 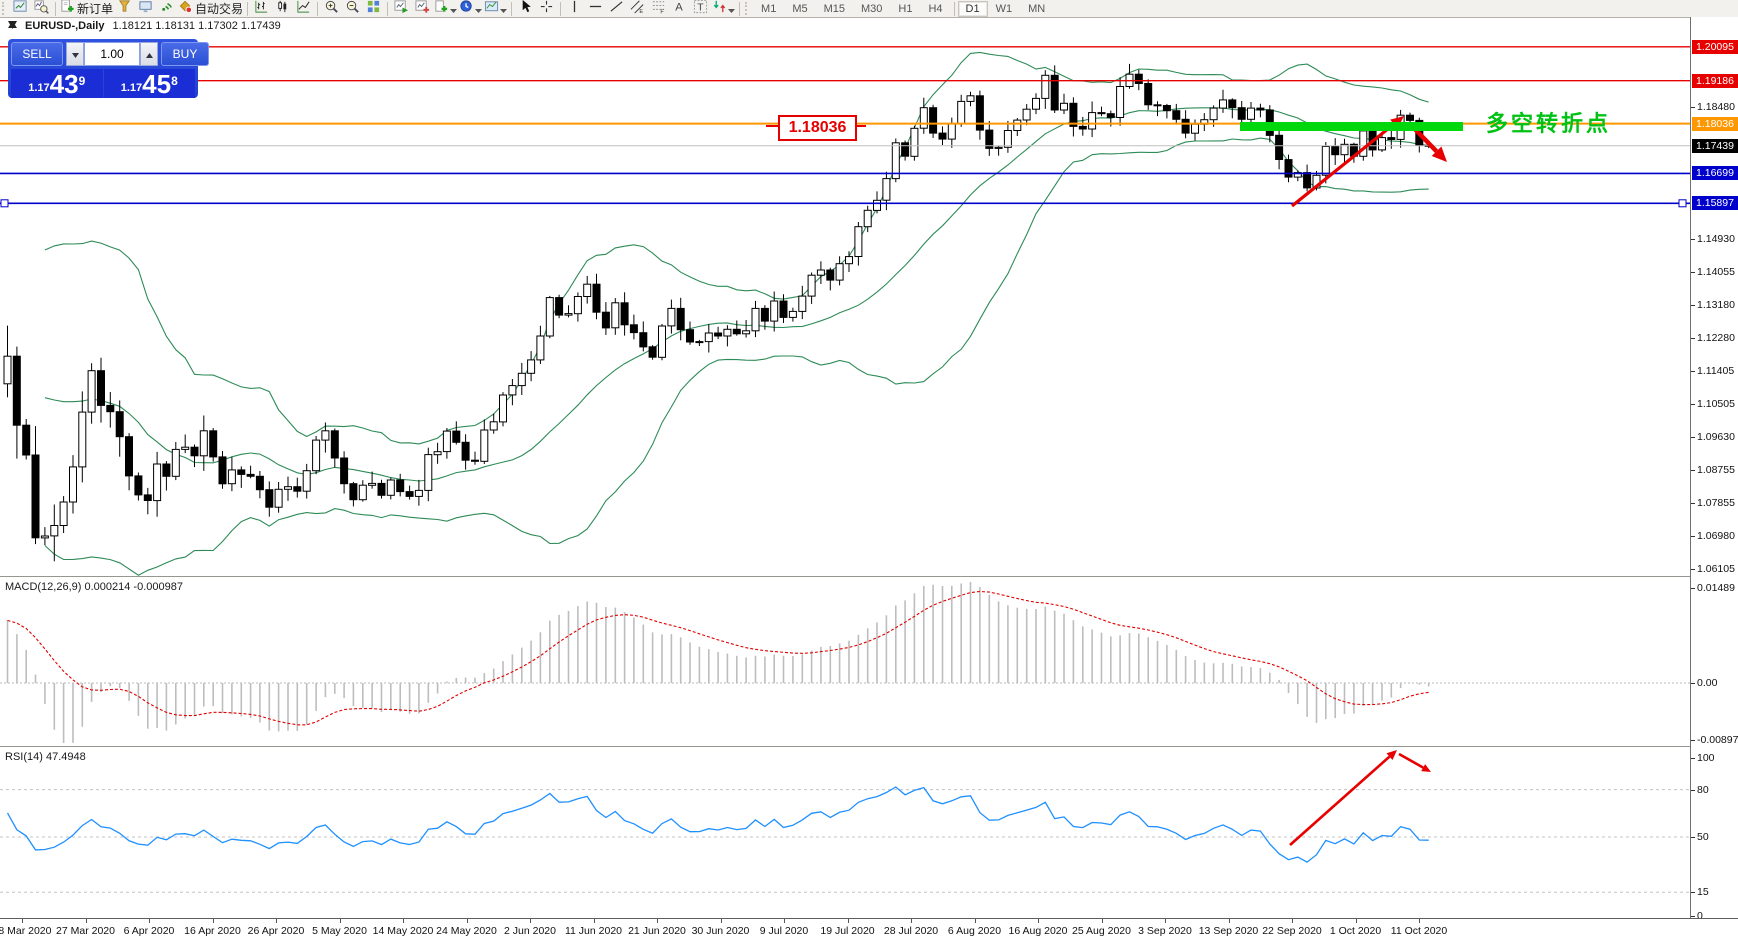 What do you see at coordinates (658, 8) in the screenshot?
I see `fibonacci-button: F` at bounding box center [658, 8].